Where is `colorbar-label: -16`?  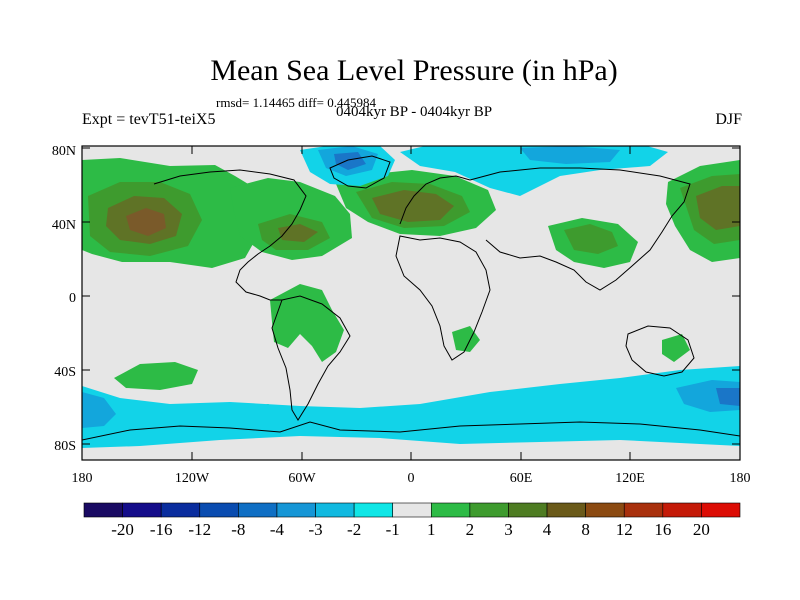
colorbar-label: -16 is located at coordinates (161, 529).